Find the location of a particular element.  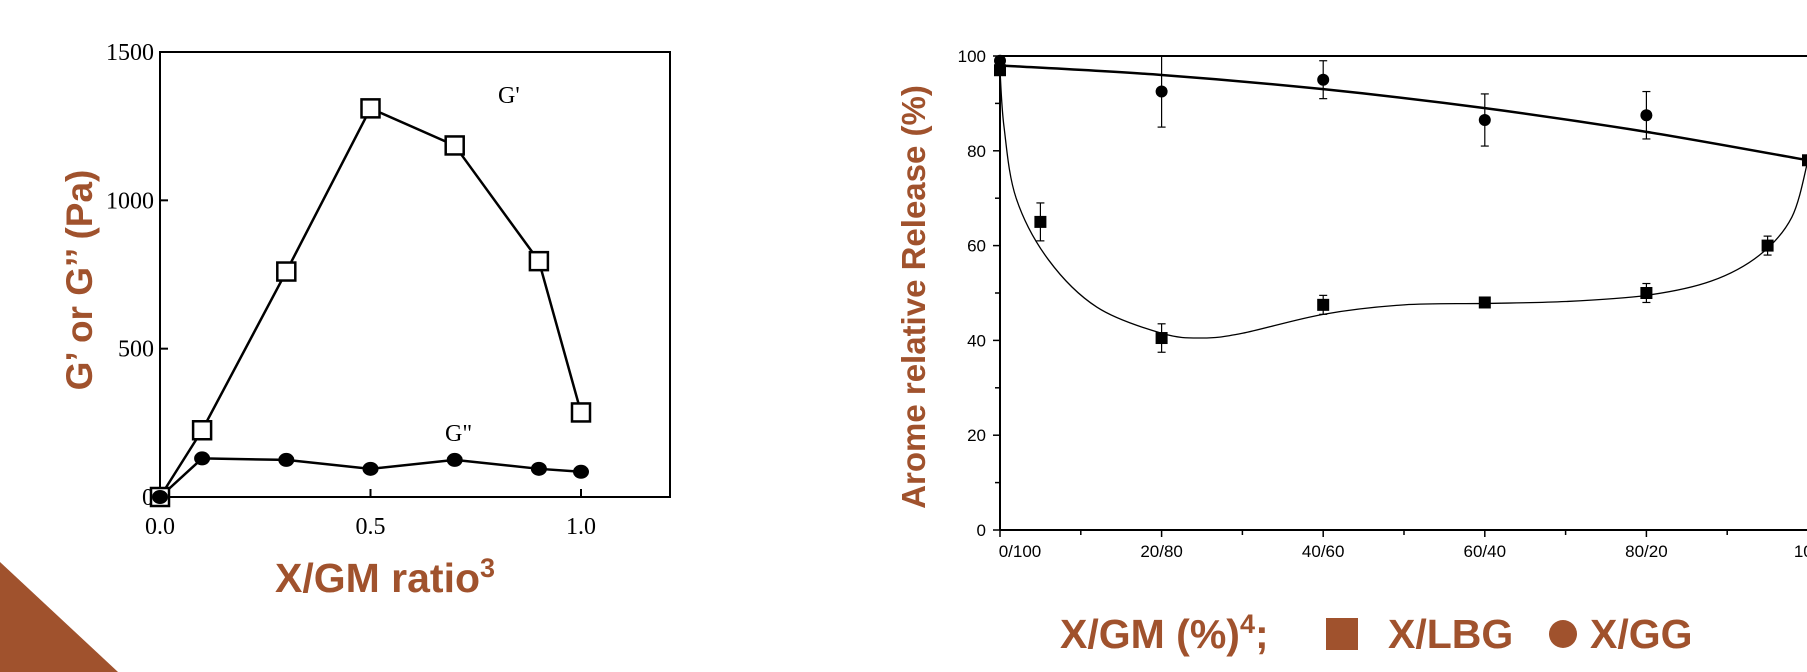

right-x-tick-label: 60/40 is located at coordinates (1485, 551).